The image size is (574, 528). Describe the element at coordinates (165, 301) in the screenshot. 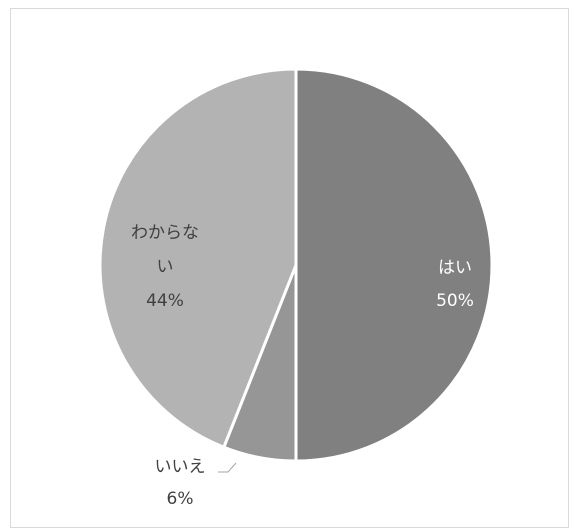

I see `slice-value-wakaranai: 44%` at that location.